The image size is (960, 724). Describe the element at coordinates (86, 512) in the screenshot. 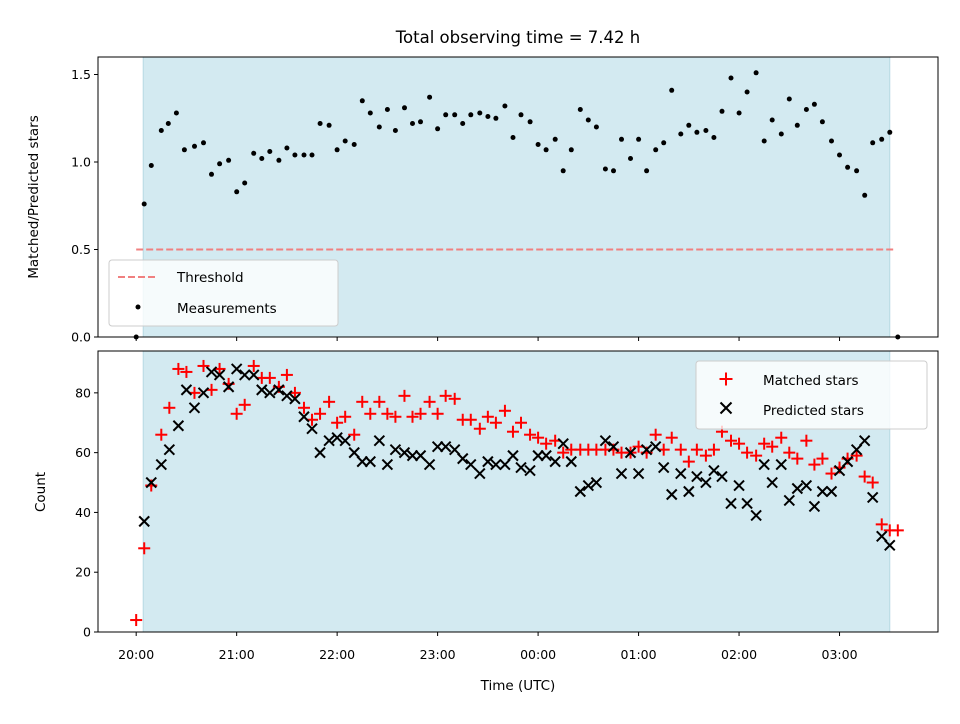

I see `count-y-ticks: 0 20 40 60 80` at that location.